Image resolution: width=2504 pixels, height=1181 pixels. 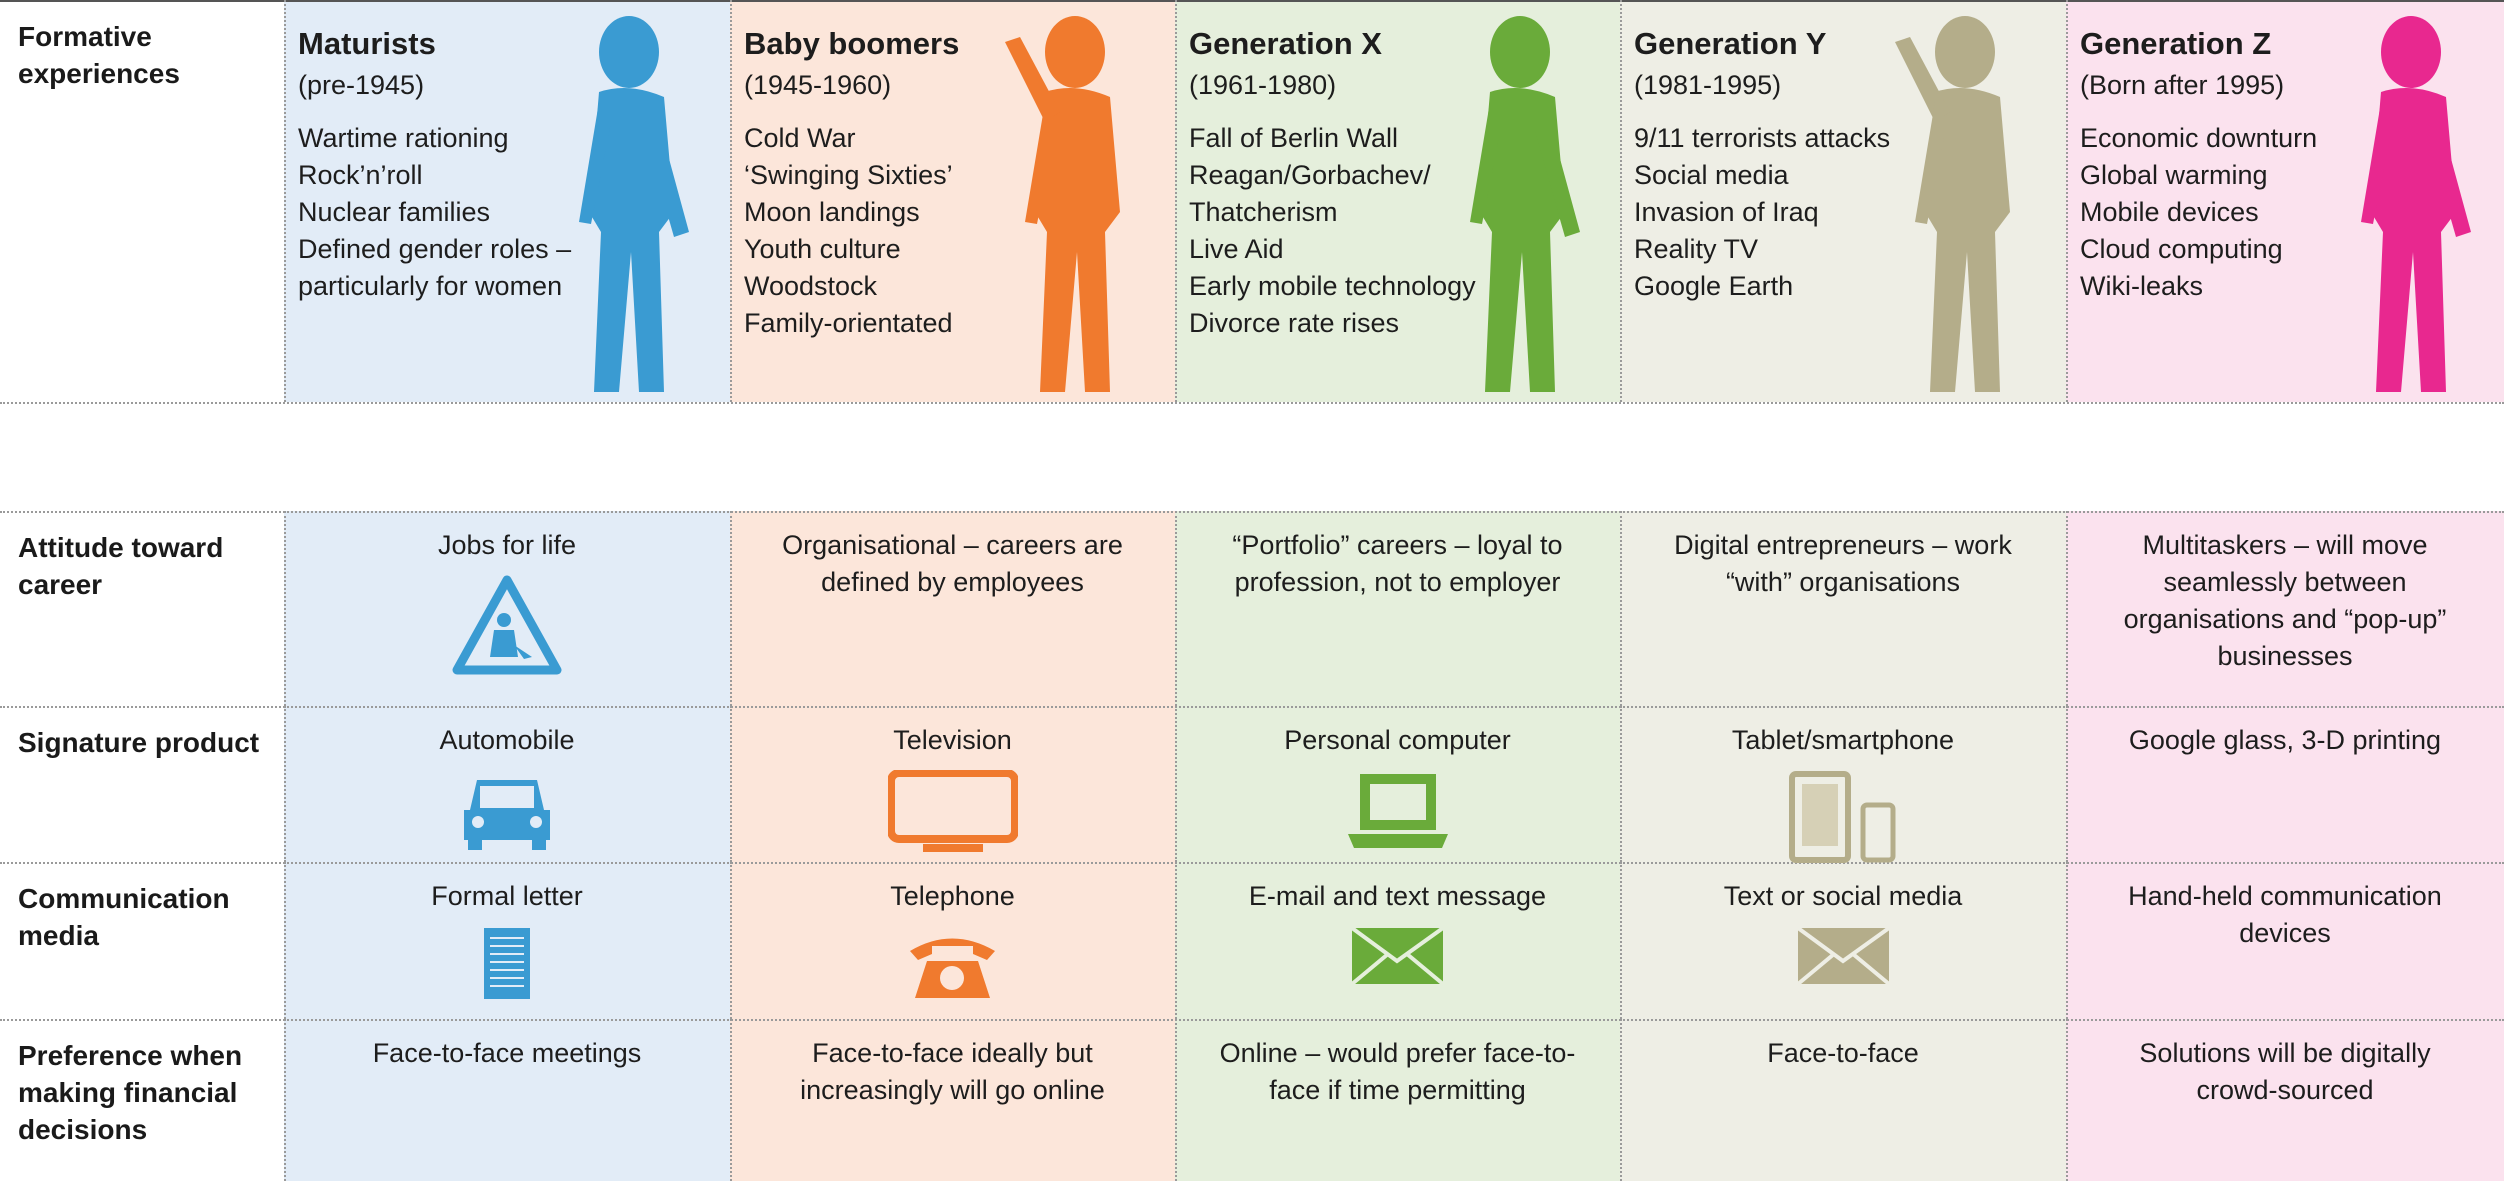 I want to click on cell-text: Google glass, 3-D printing, so click(x=2285, y=740).